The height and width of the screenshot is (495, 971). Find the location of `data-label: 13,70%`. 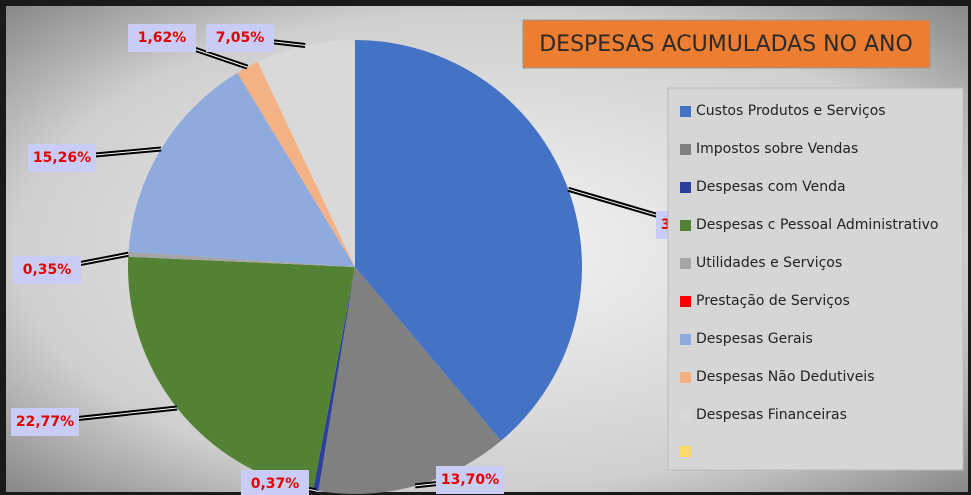

data-label: 13,70% is located at coordinates (470, 480).